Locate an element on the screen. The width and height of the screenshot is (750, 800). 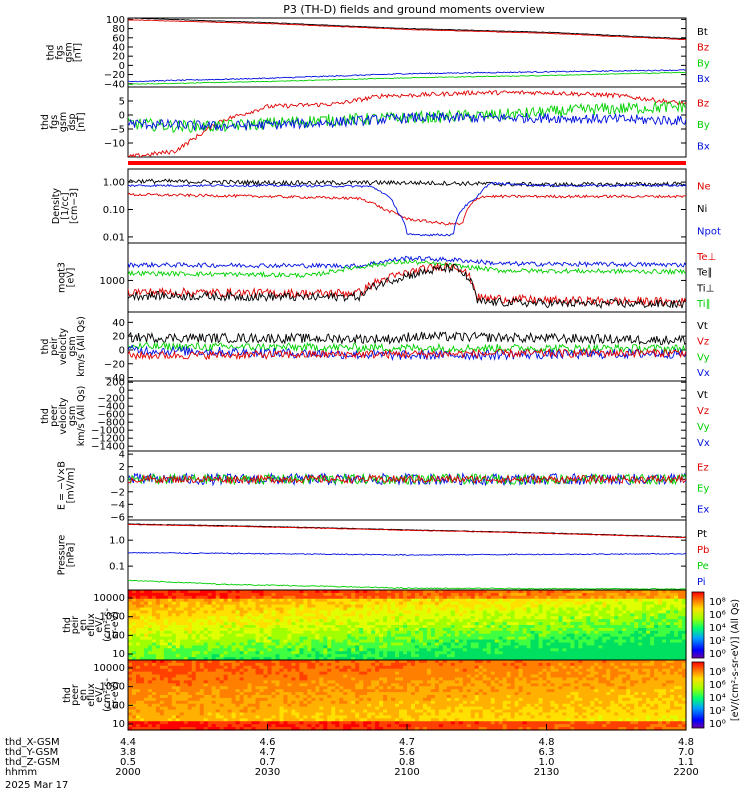
y-axis-label: peer is located at coordinates (54, 416).